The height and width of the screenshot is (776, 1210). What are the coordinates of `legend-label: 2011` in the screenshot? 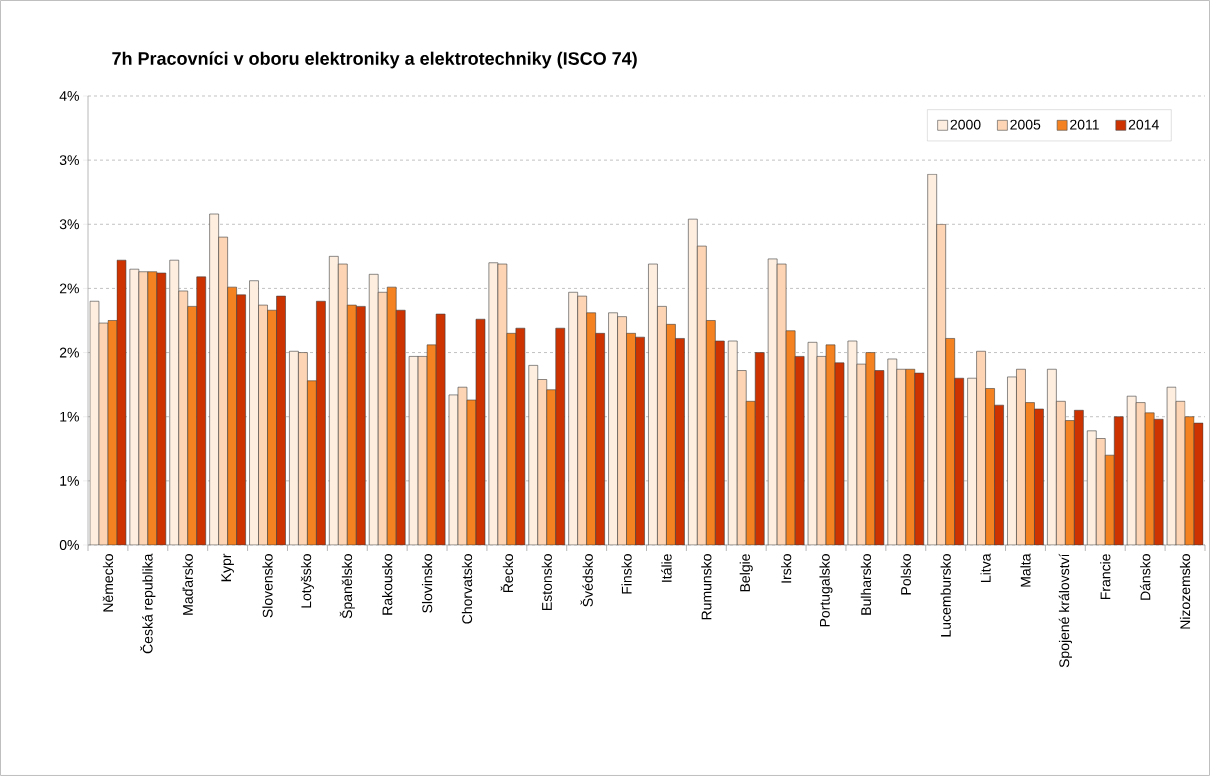 It's located at (1084, 124).